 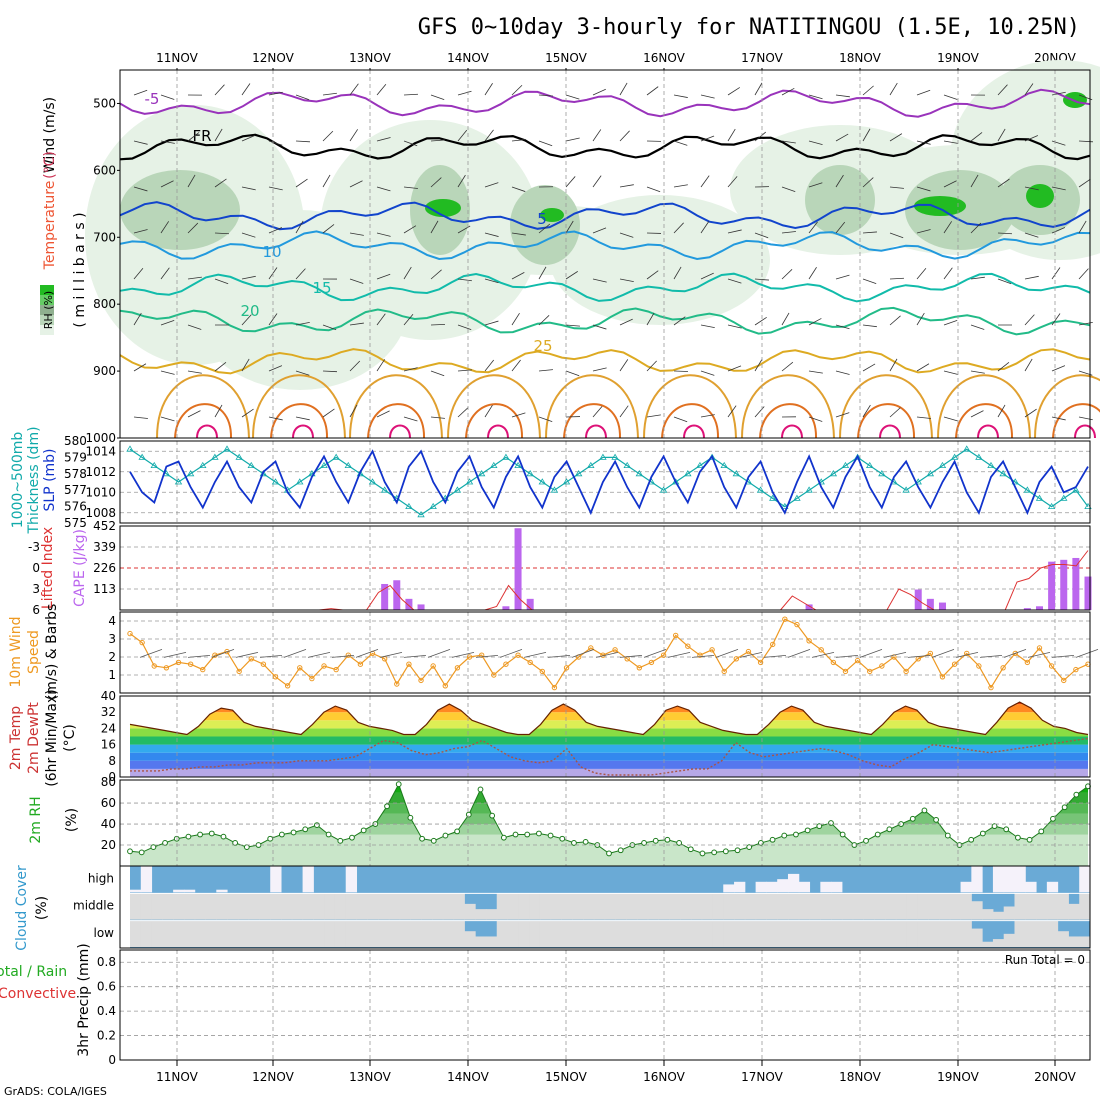 What do you see at coordinates (100, 472) in the screenshot?
I see `slp-tick: 1012` at bounding box center [100, 472].